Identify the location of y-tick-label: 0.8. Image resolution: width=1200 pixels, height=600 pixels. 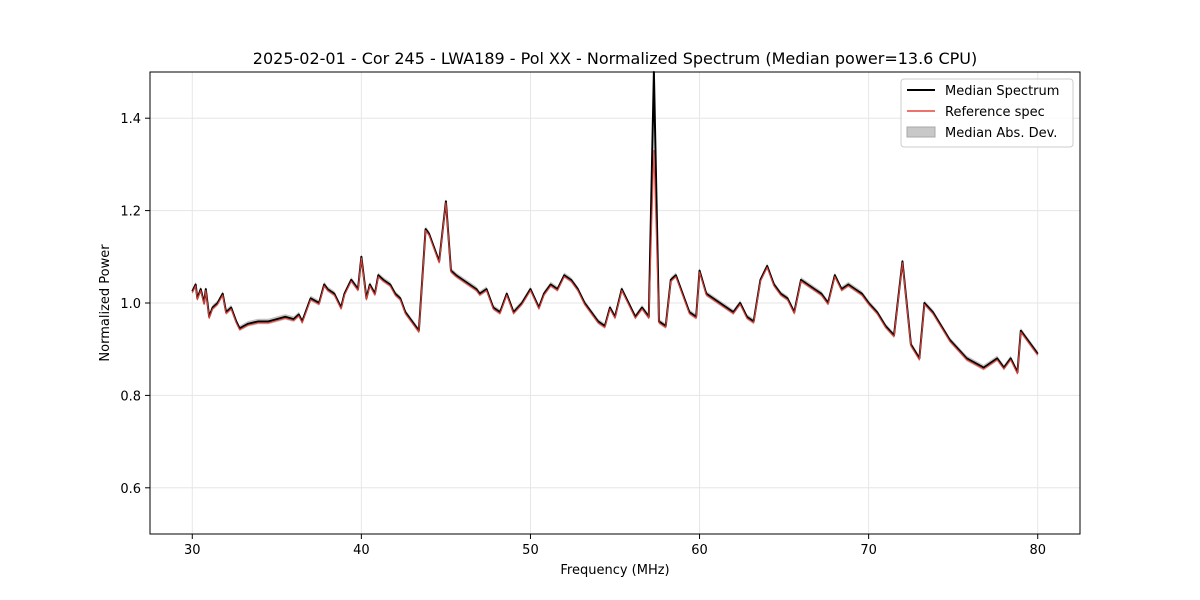
(130, 396).